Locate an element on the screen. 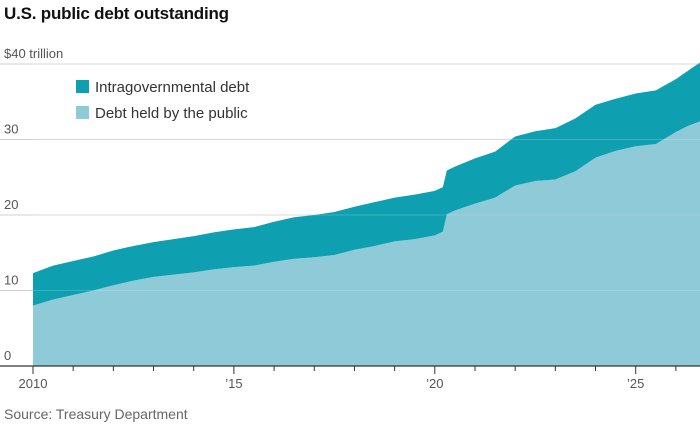 The height and width of the screenshot is (428, 700). y-tick-label-20: 20 is located at coordinates (11, 204).